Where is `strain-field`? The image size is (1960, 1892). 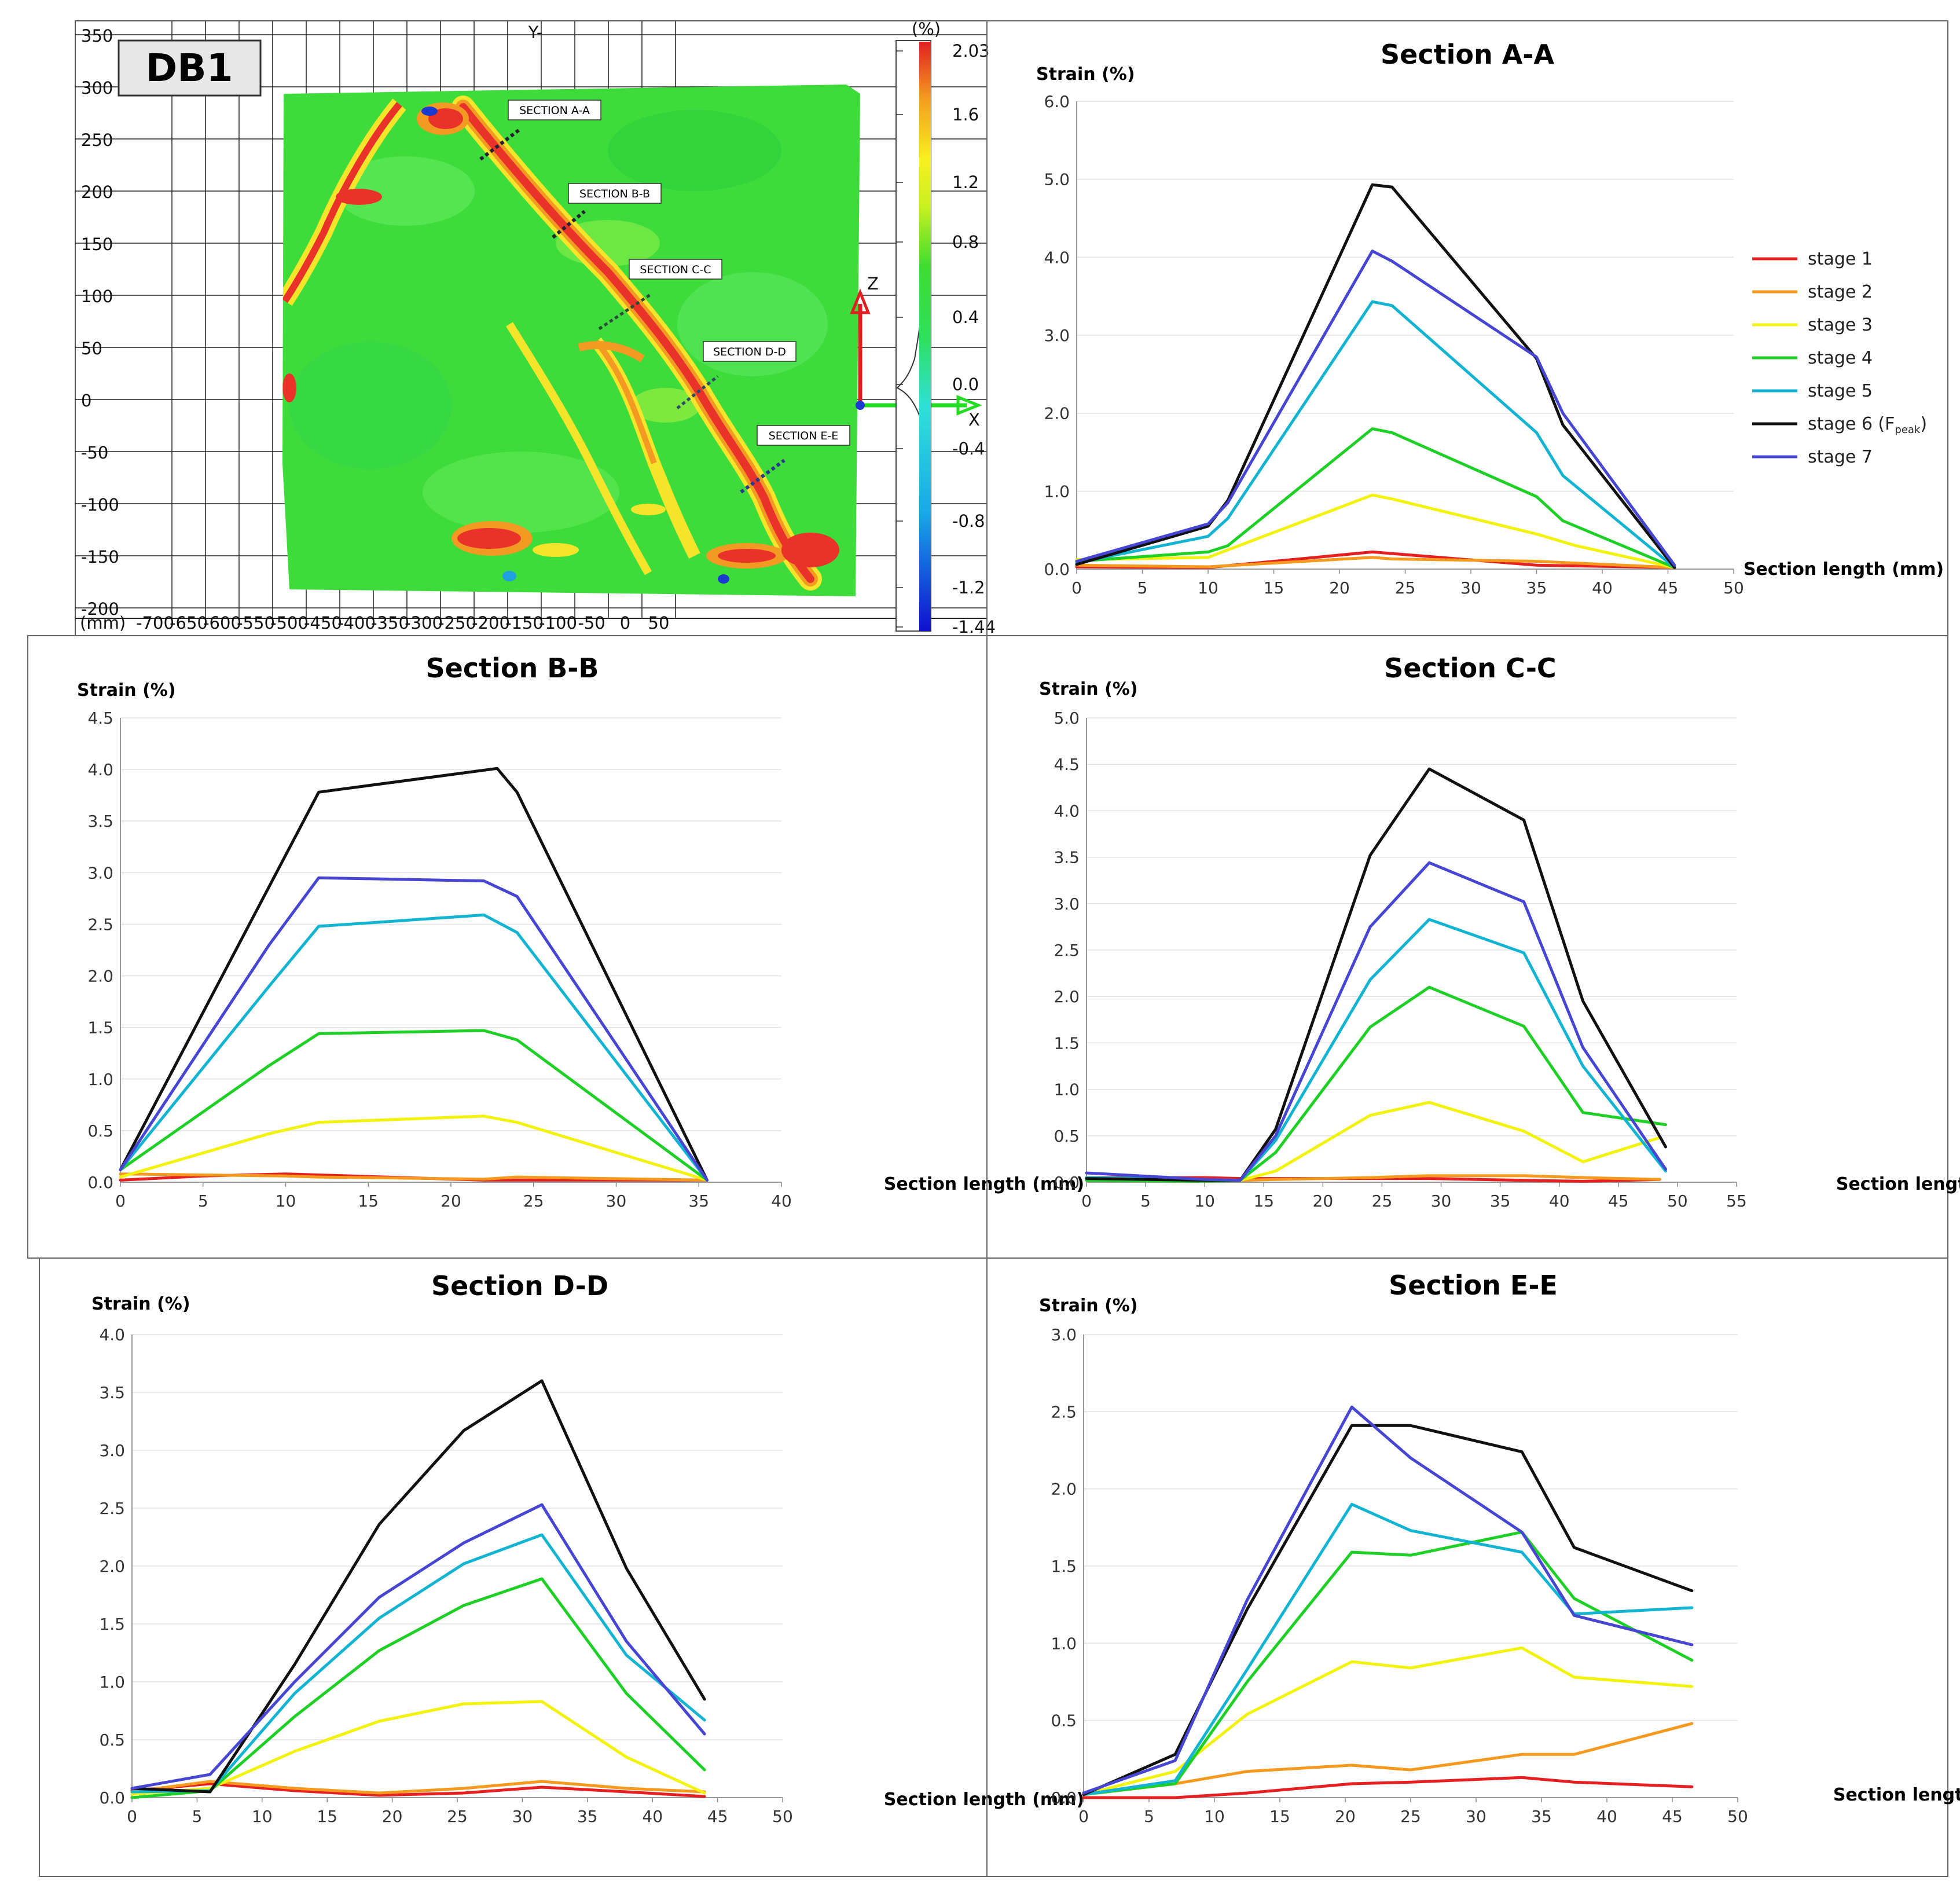
strain-field is located at coordinates (571, 340).